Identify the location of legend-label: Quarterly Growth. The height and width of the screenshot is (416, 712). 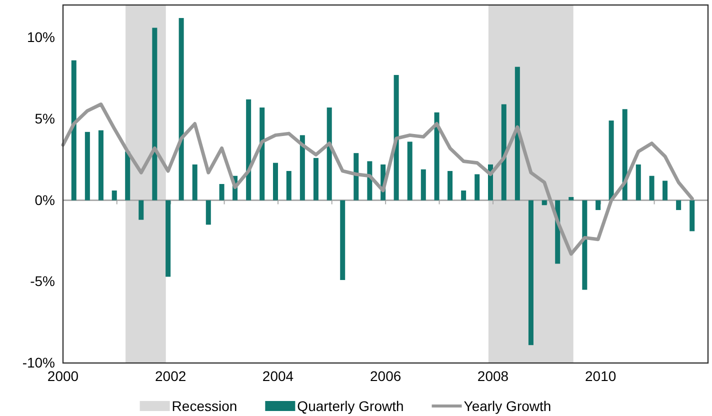
(350, 406).